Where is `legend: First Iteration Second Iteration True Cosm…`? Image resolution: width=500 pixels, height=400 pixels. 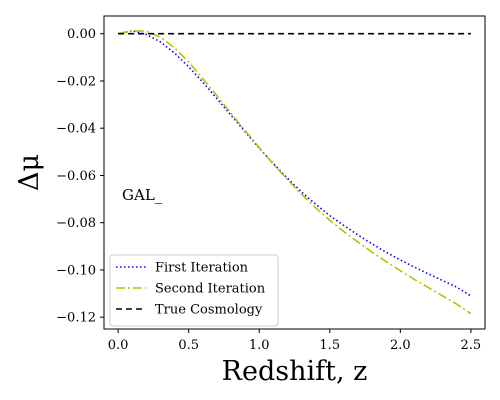 legend: First Iteration Second Iteration True Cosm… is located at coordinates (194, 290).